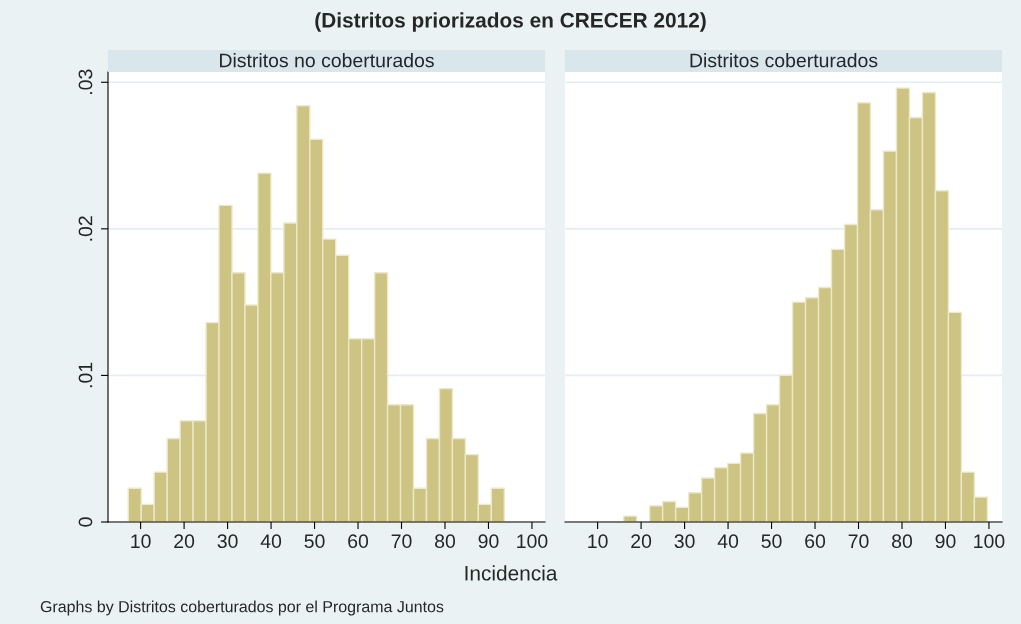 The image size is (1021, 624). What do you see at coordinates (327, 60) in the screenshot?
I see `chart-title: Distritos no coberturados` at bounding box center [327, 60].